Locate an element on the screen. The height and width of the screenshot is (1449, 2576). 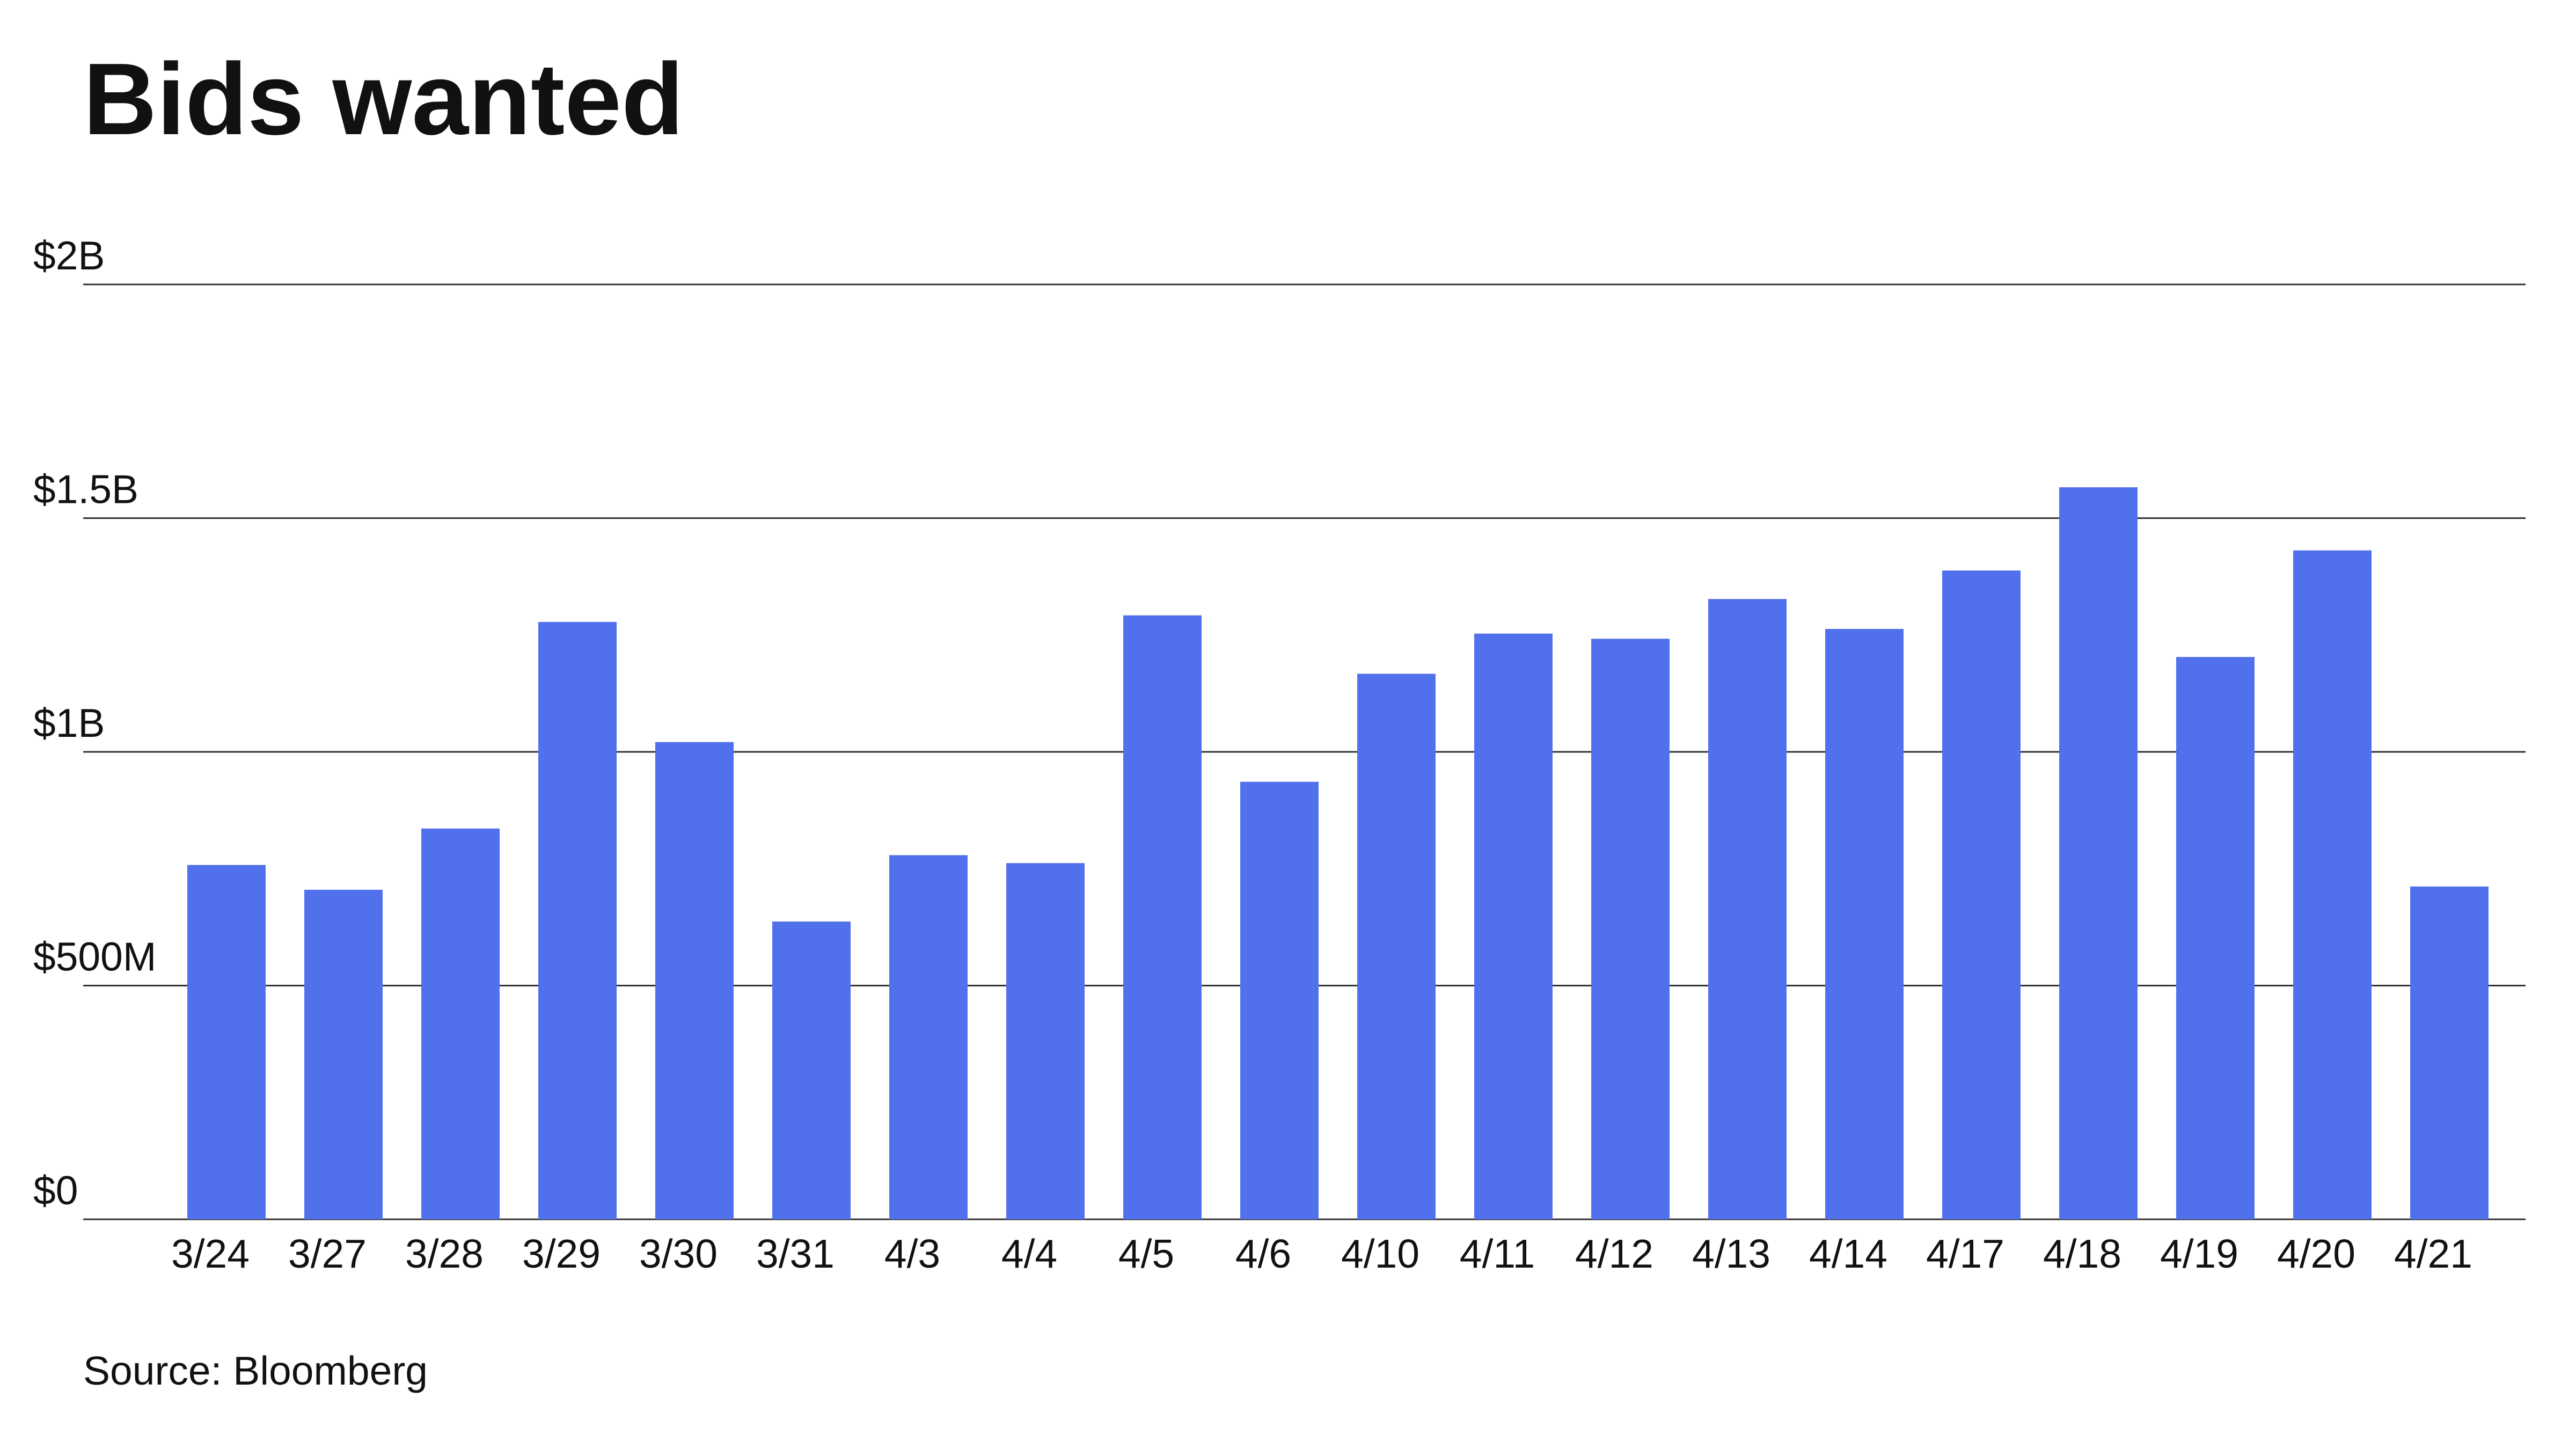
x-tick-label: 3/31 is located at coordinates (795, 1253).